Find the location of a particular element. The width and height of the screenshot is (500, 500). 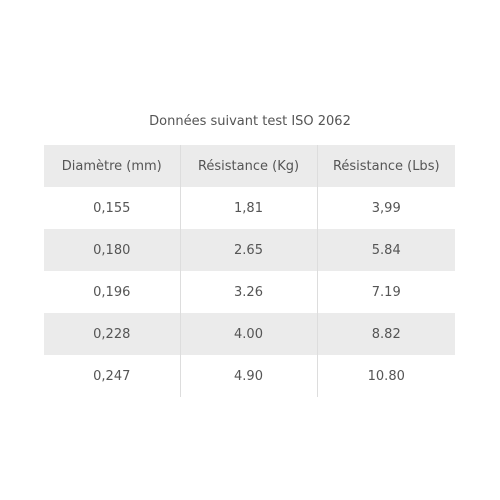

table-cell: 4.00 is located at coordinates (248, 334).